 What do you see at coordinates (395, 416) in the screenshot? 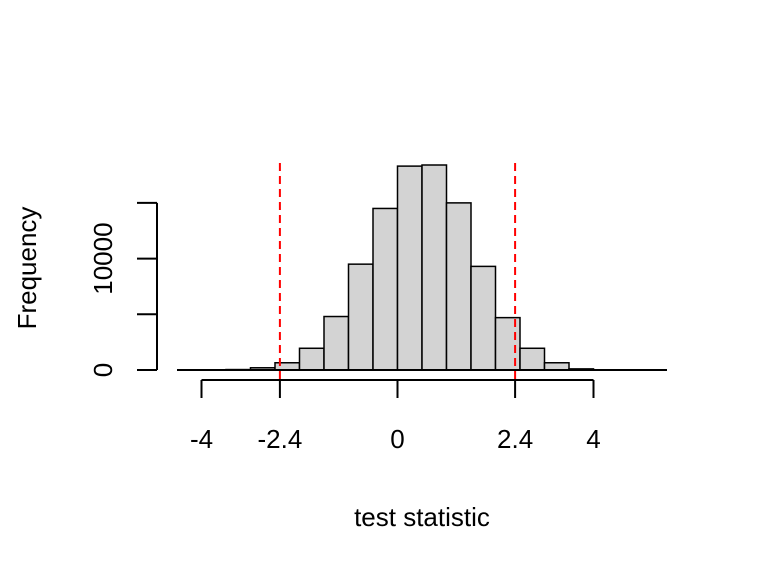
I see `x-axis: -4 -2.4 0 2.4 4` at bounding box center [395, 416].